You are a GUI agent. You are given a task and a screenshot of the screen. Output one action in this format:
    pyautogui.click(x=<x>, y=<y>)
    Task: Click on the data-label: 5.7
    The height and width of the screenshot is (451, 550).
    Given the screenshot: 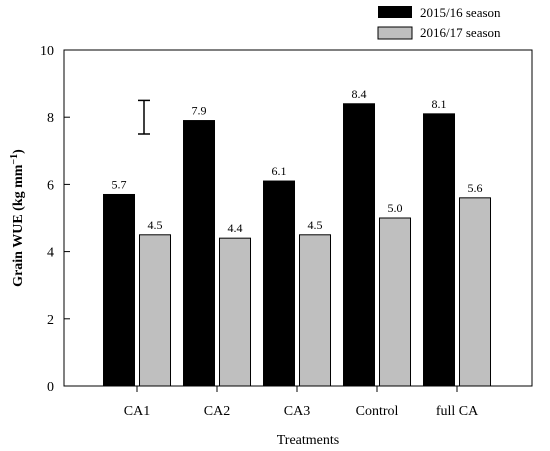 What is the action you would take?
    pyautogui.click(x=119, y=184)
    